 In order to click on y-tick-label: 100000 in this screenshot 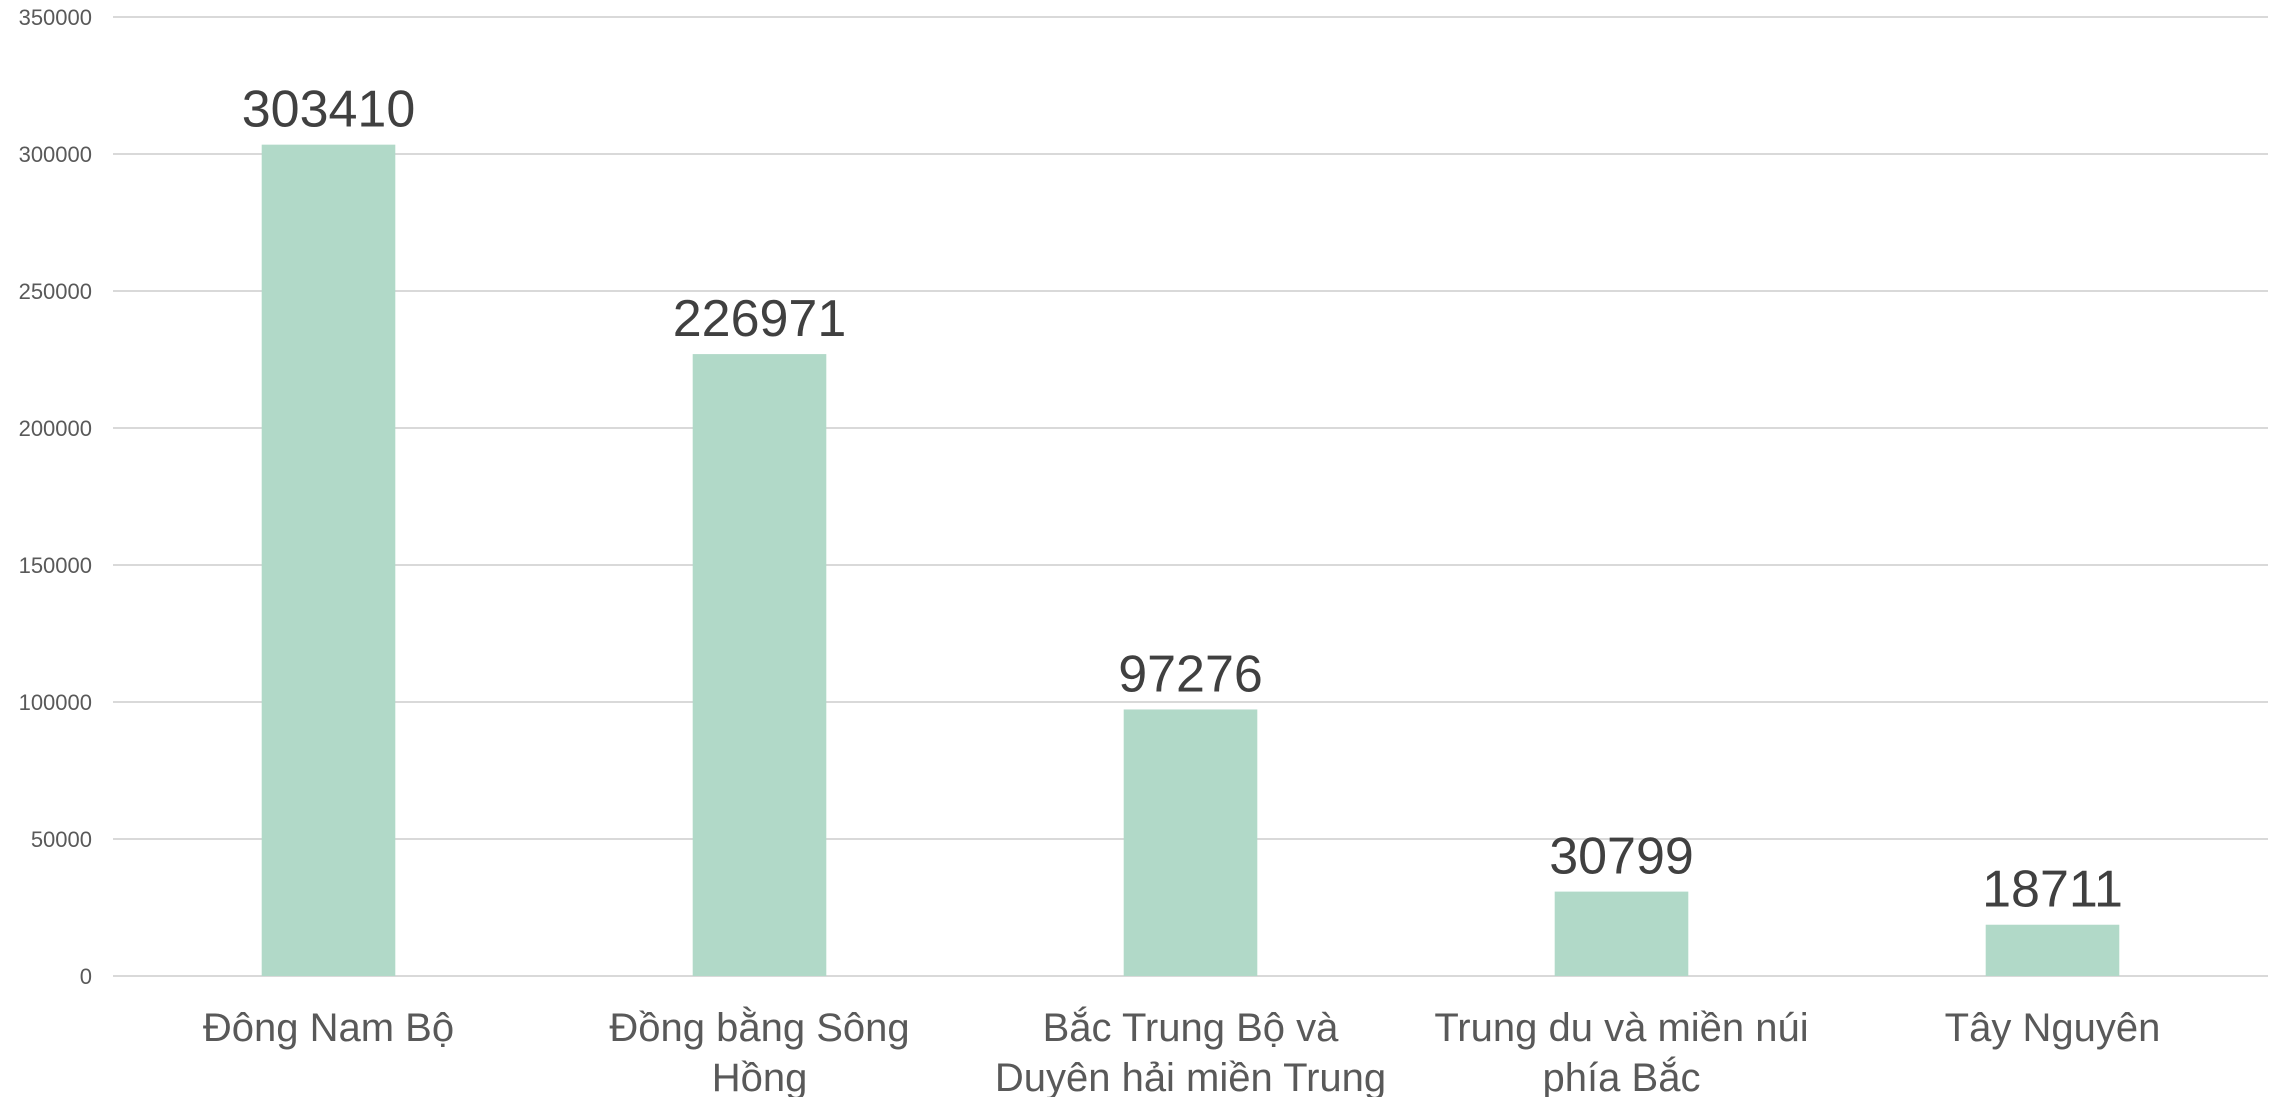, I will do `click(55, 702)`.